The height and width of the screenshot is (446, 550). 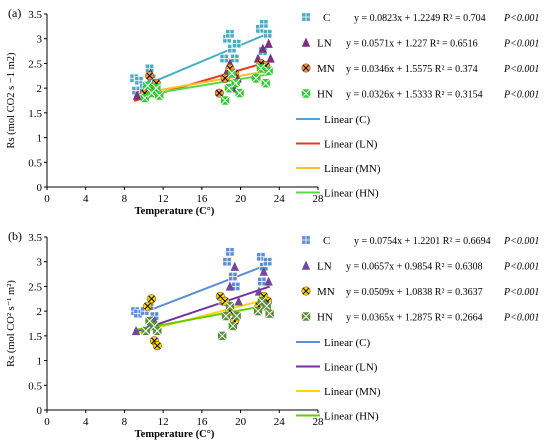 What do you see at coordinates (412, 69) in the screenshot?
I see `regression-equation: y = 0.0346x + 1.5575 R² = 0.374` at bounding box center [412, 69].